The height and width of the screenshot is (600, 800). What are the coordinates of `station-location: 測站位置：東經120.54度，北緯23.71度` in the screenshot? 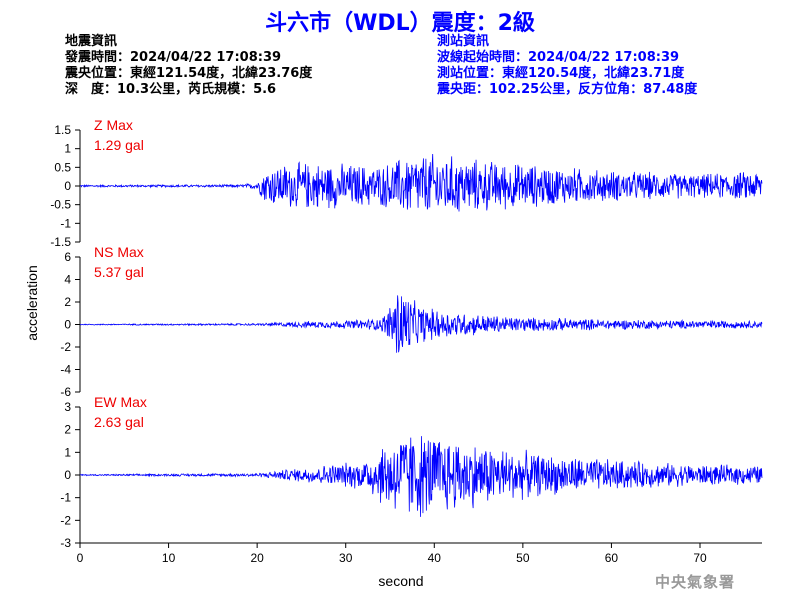 It's located at (561, 73).